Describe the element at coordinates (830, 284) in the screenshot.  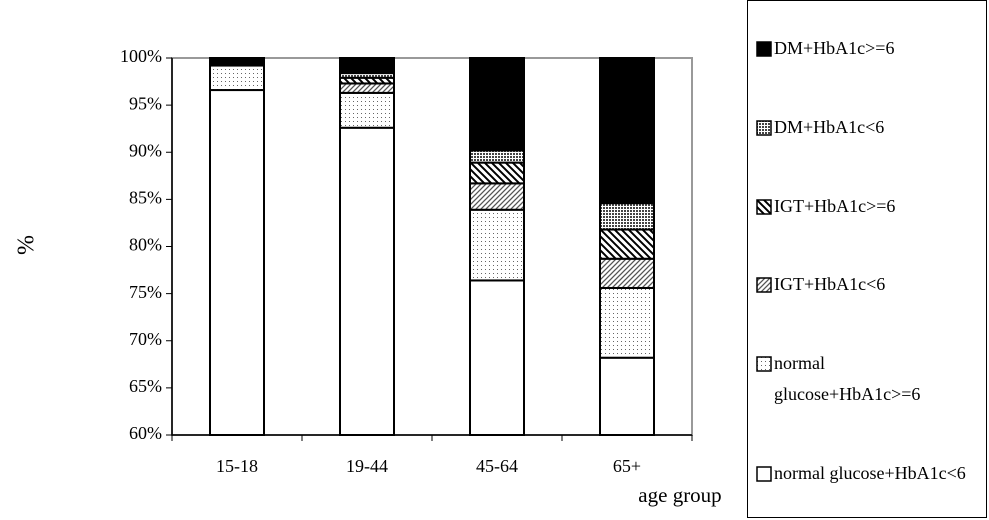
I see `legend-label: IGT+HbA1c<6` at that location.